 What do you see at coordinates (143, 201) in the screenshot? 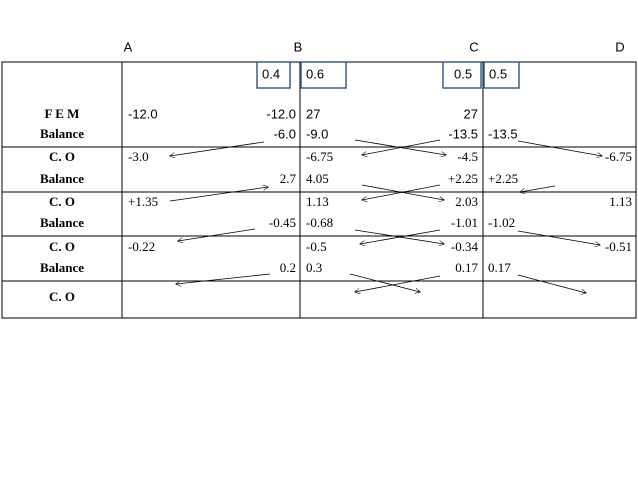
I see `moment-value: +1.35` at bounding box center [143, 201].